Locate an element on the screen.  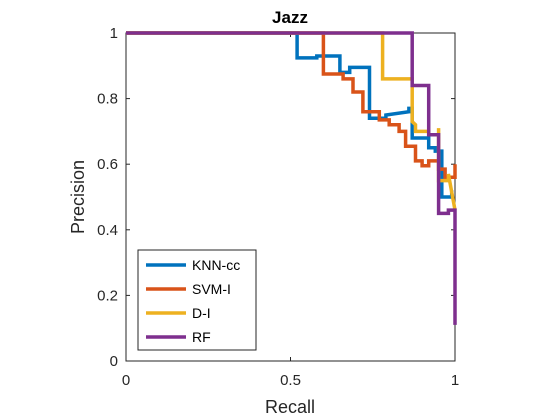
y-tick-label: 0.4 is located at coordinates (107, 230).